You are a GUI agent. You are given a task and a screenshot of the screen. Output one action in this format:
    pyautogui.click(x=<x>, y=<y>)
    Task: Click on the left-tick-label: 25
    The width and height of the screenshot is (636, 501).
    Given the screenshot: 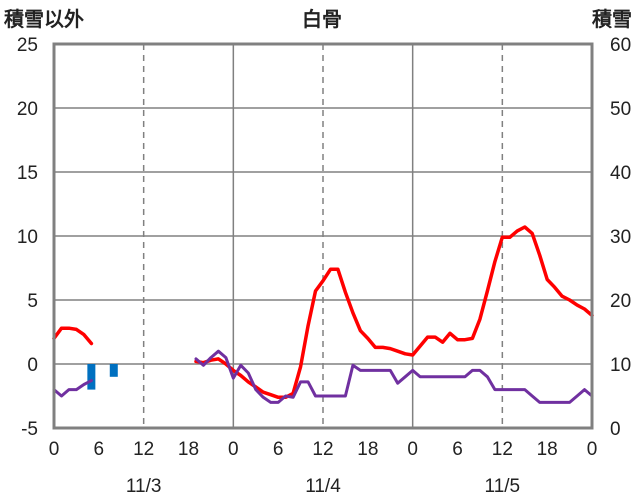 What is the action you would take?
    pyautogui.click(x=27, y=45)
    